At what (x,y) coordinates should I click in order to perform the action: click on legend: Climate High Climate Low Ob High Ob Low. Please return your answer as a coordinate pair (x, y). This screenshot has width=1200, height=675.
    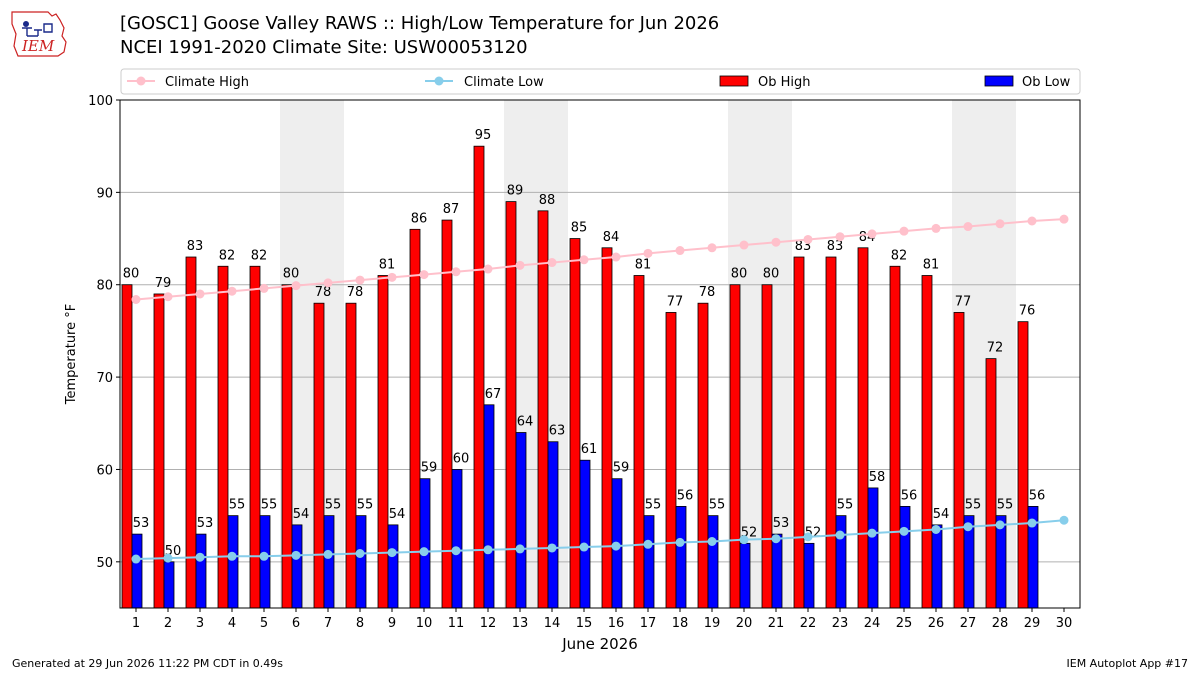
    Looking at the image, I should click on (600, 81).